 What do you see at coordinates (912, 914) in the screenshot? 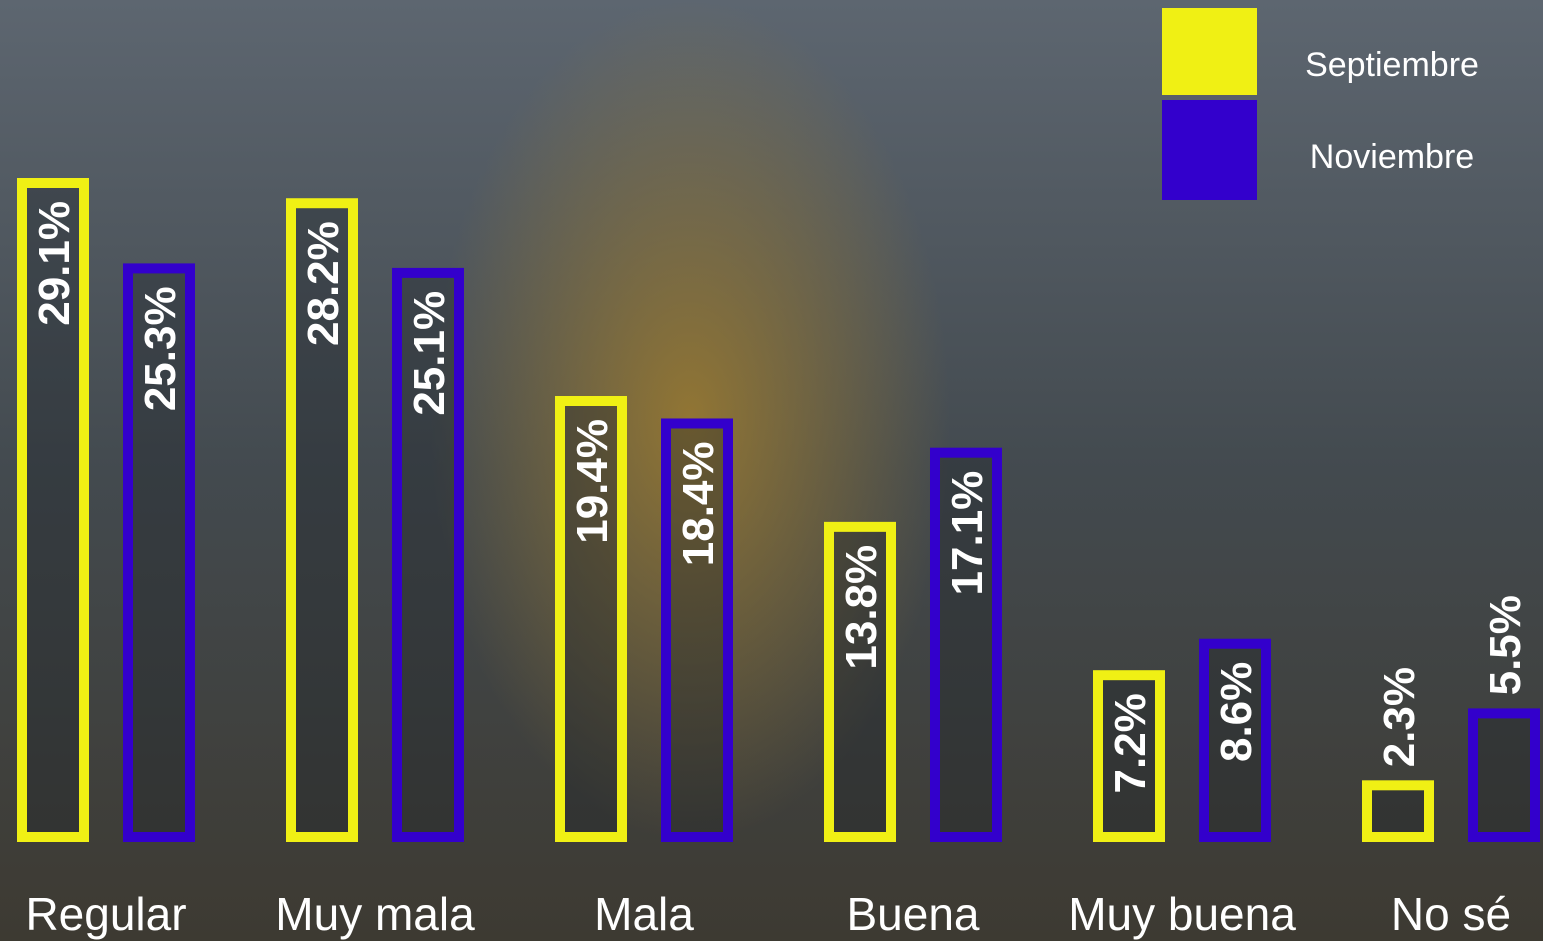
I see `x-tick-label: Buena` at bounding box center [912, 914].